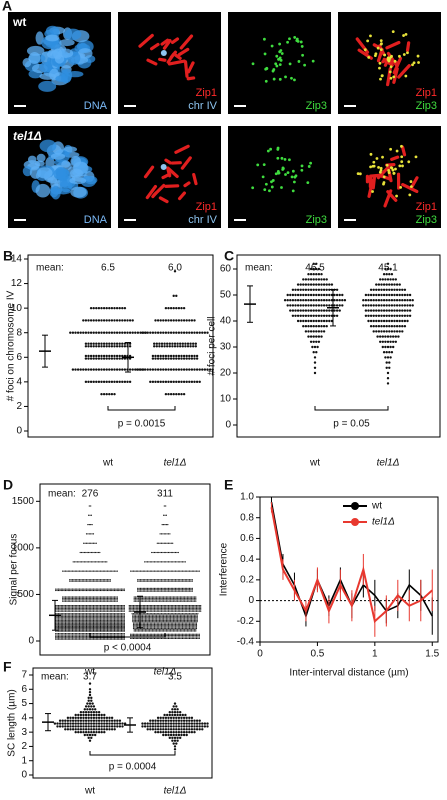  Describe the element at coordinates (165, 42) in the screenshot. I see `zip1-rod` at that location.